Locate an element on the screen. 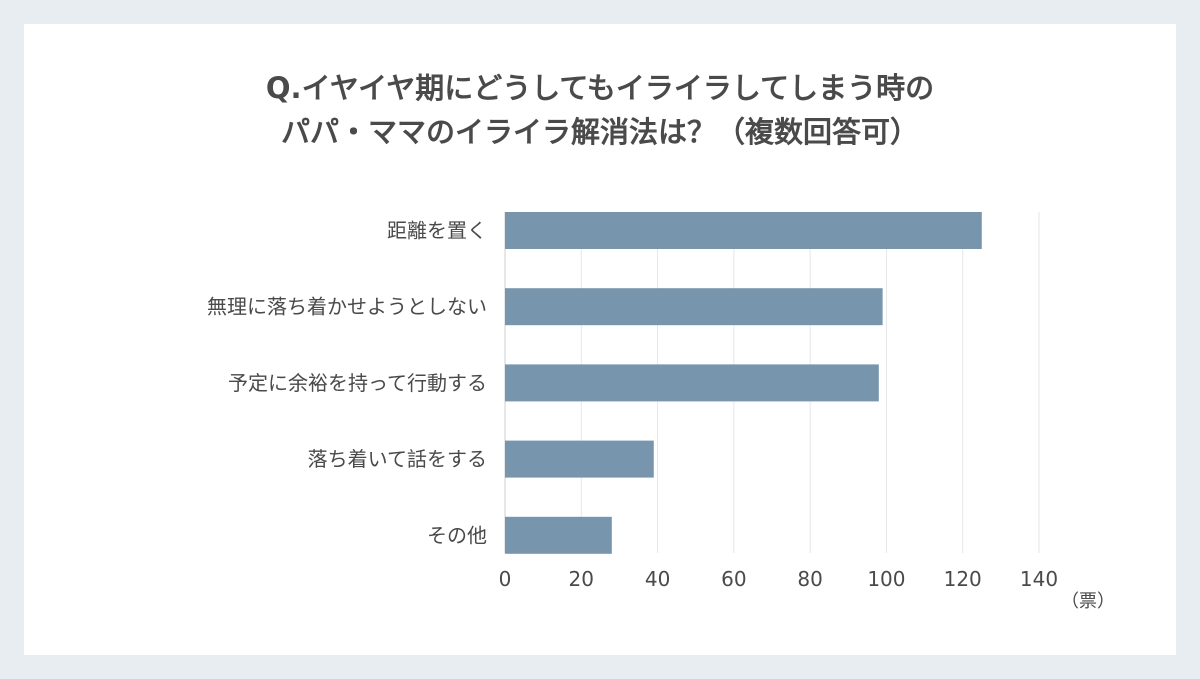 The width and height of the screenshot is (1200, 679). x-tick-label: 0 is located at coordinates (505, 579).